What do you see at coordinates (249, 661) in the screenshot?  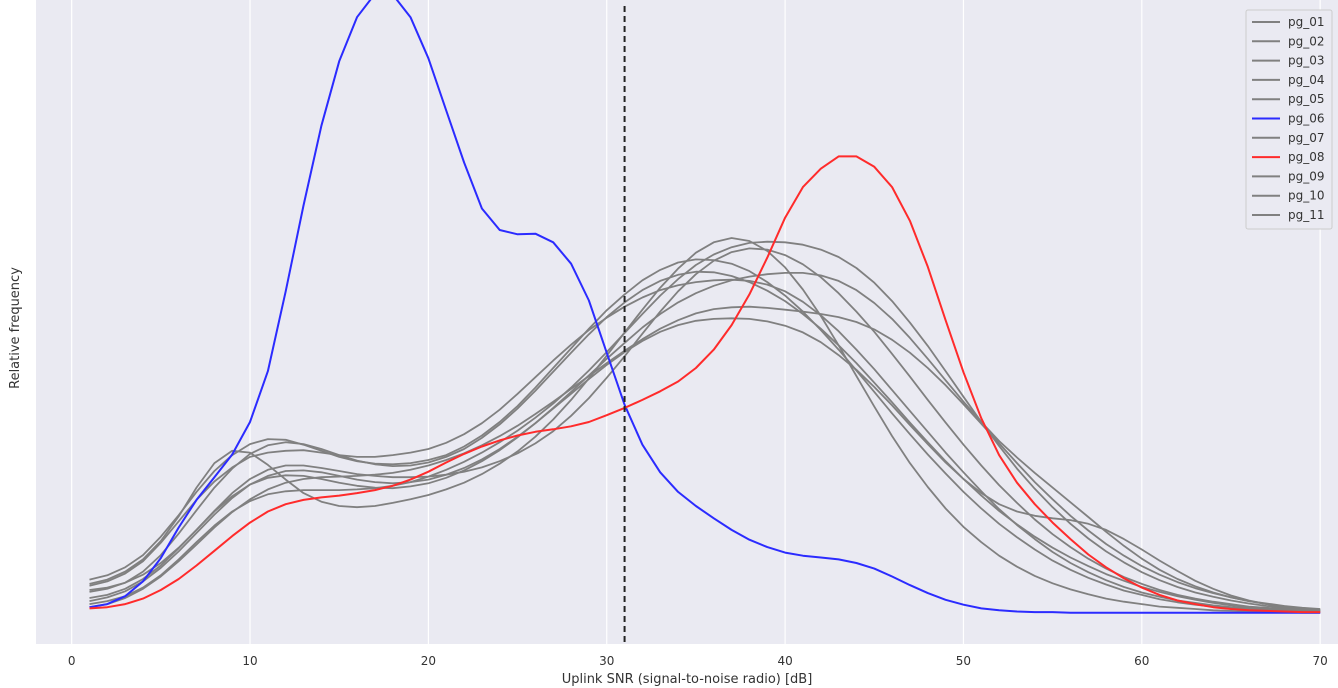 I see `x-tick-label: 10` at bounding box center [249, 661].